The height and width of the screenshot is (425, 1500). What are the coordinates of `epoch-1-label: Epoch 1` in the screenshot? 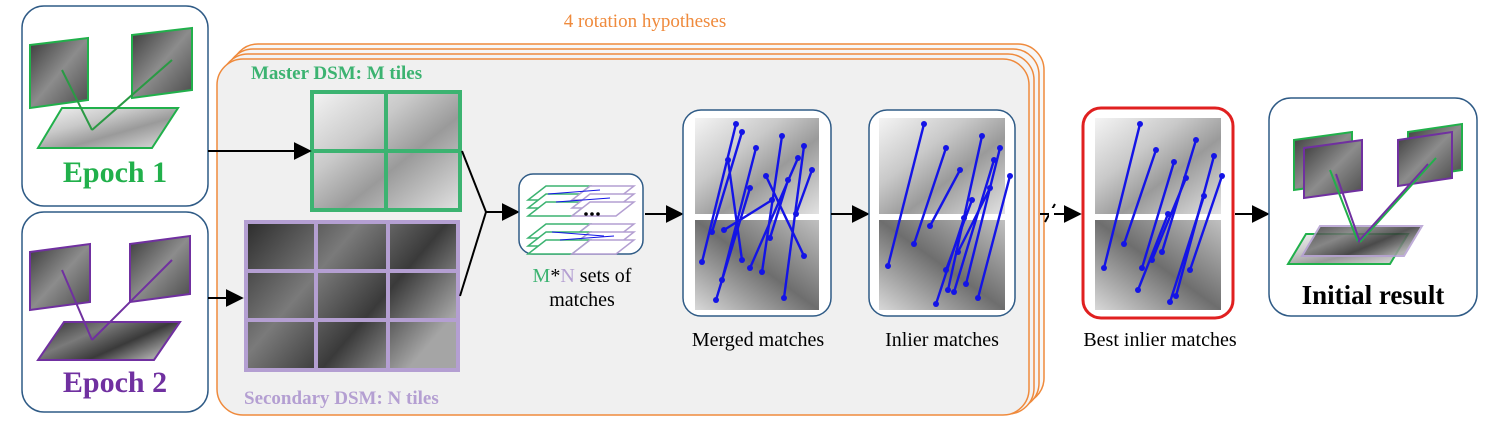 It's located at (115, 172).